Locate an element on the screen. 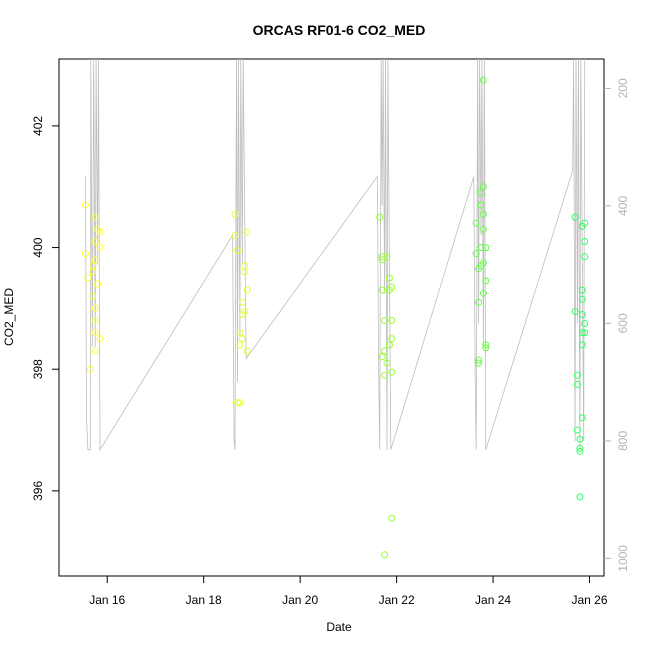 This screenshot has height=650, width=650. x-tick-label: Jan 24 is located at coordinates (493, 600).